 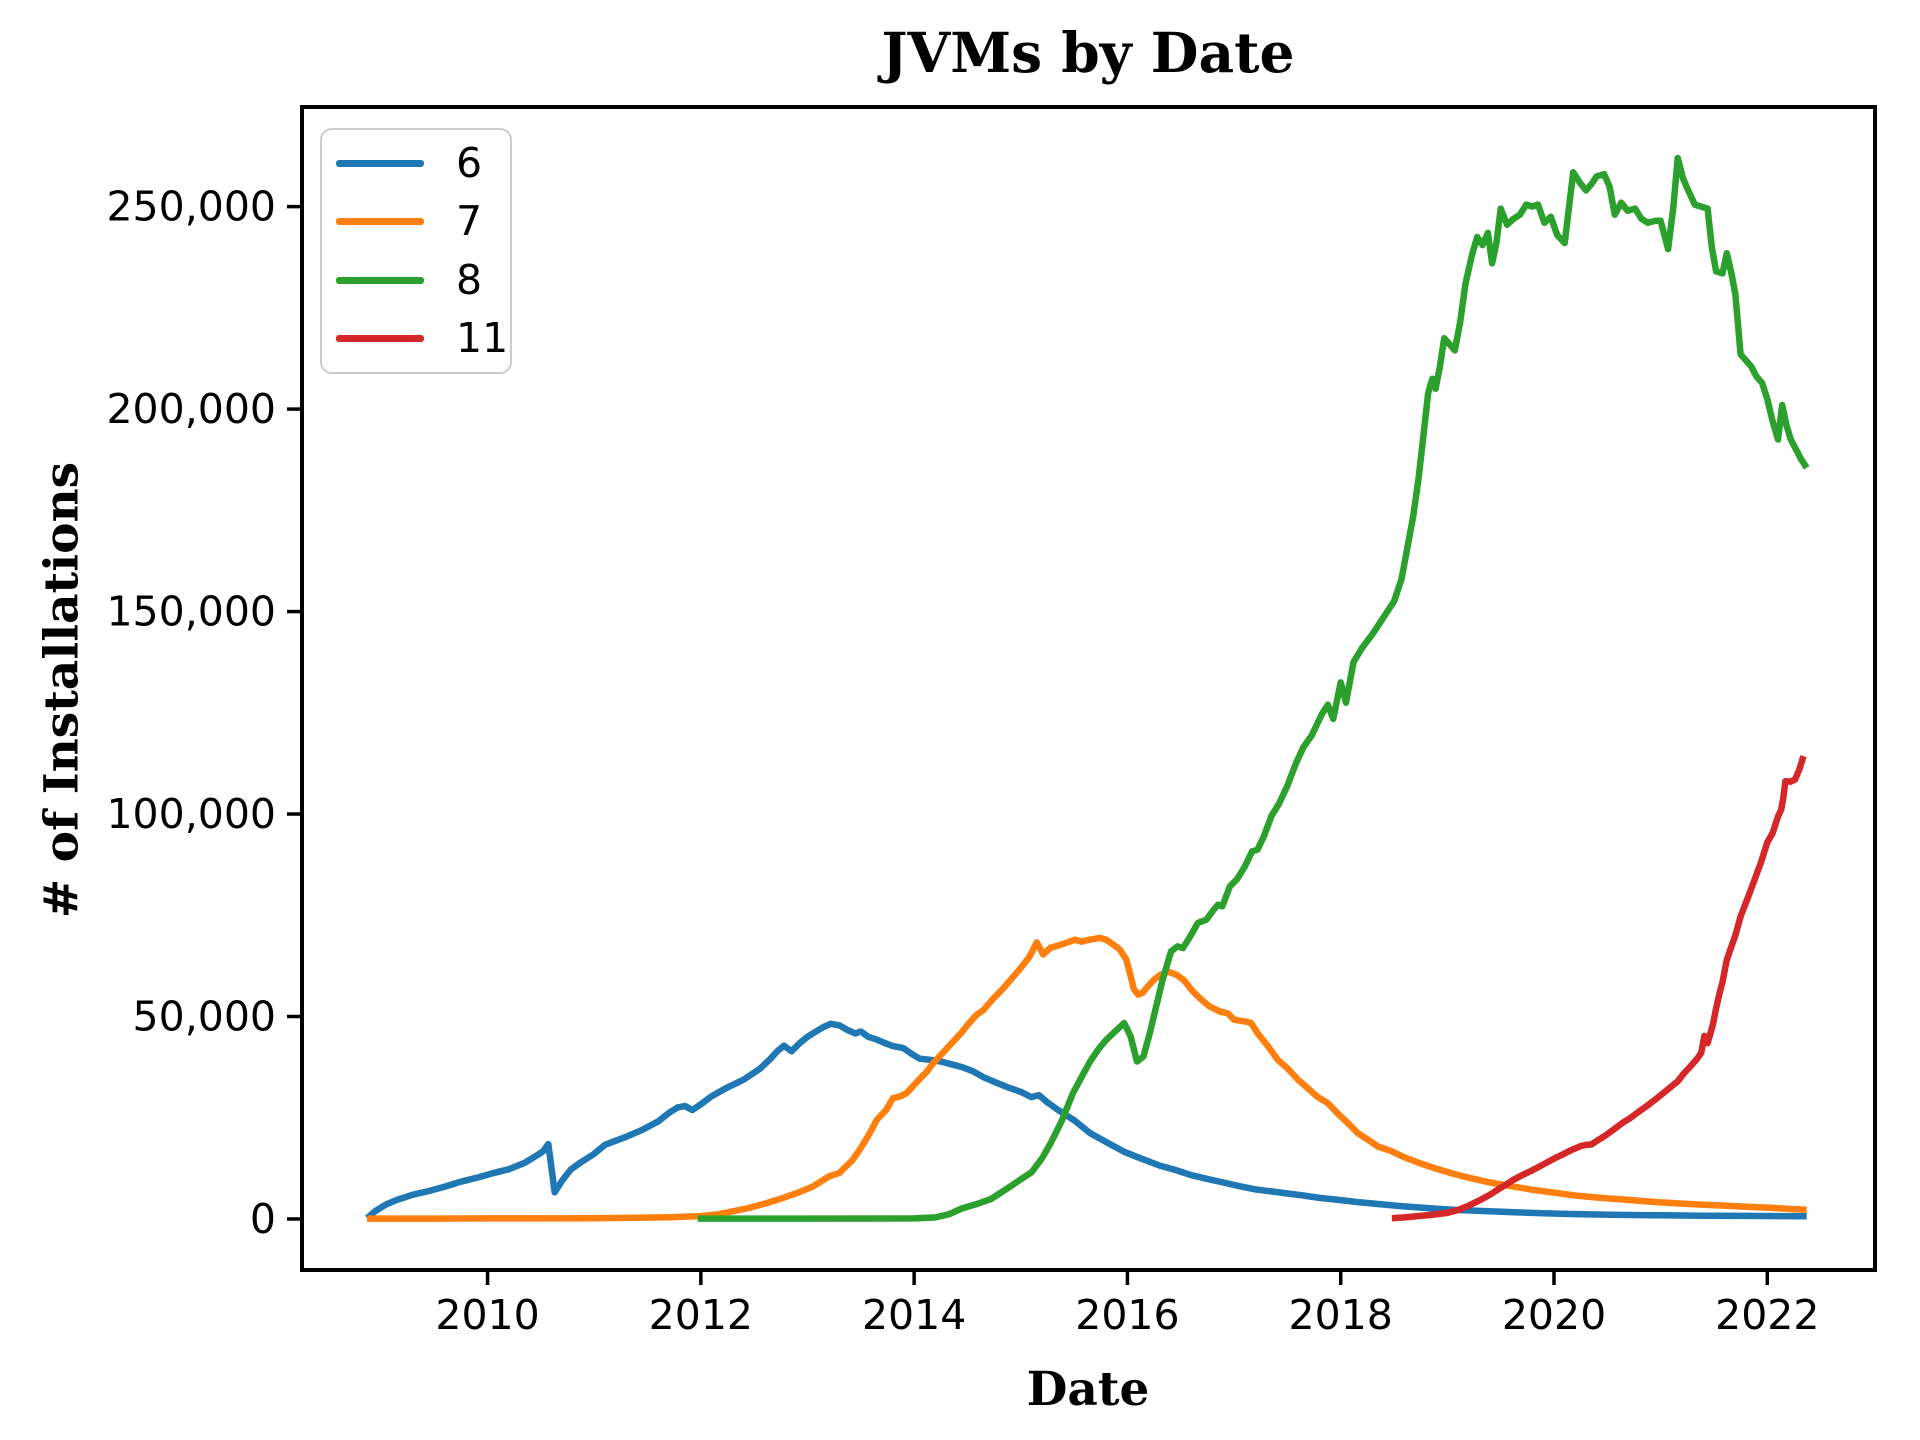 I want to click on x-tick-label: 2010, so click(x=487, y=1315).